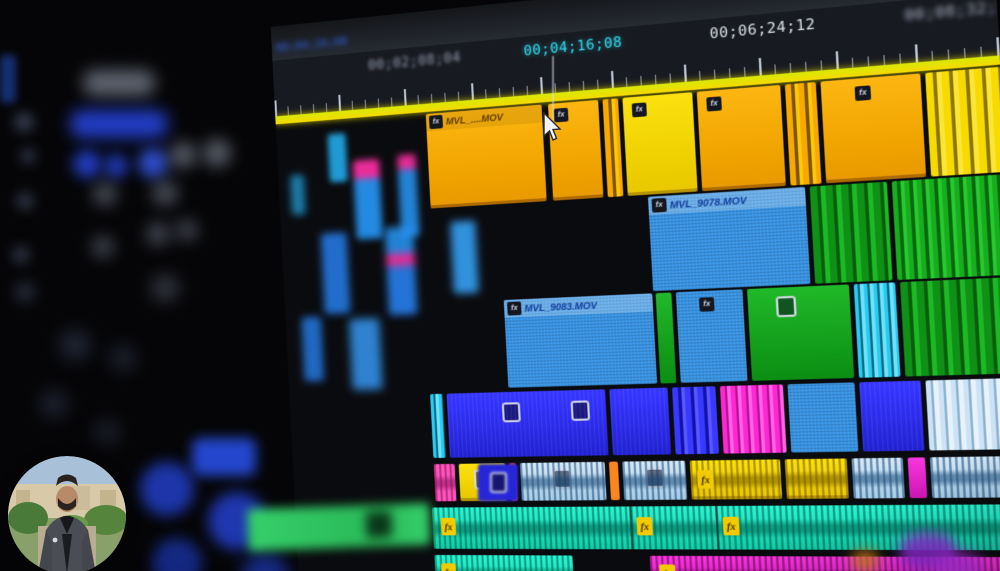  Describe the element at coordinates (711, 336) in the screenshot. I see `video-clip-blue: fx` at that location.